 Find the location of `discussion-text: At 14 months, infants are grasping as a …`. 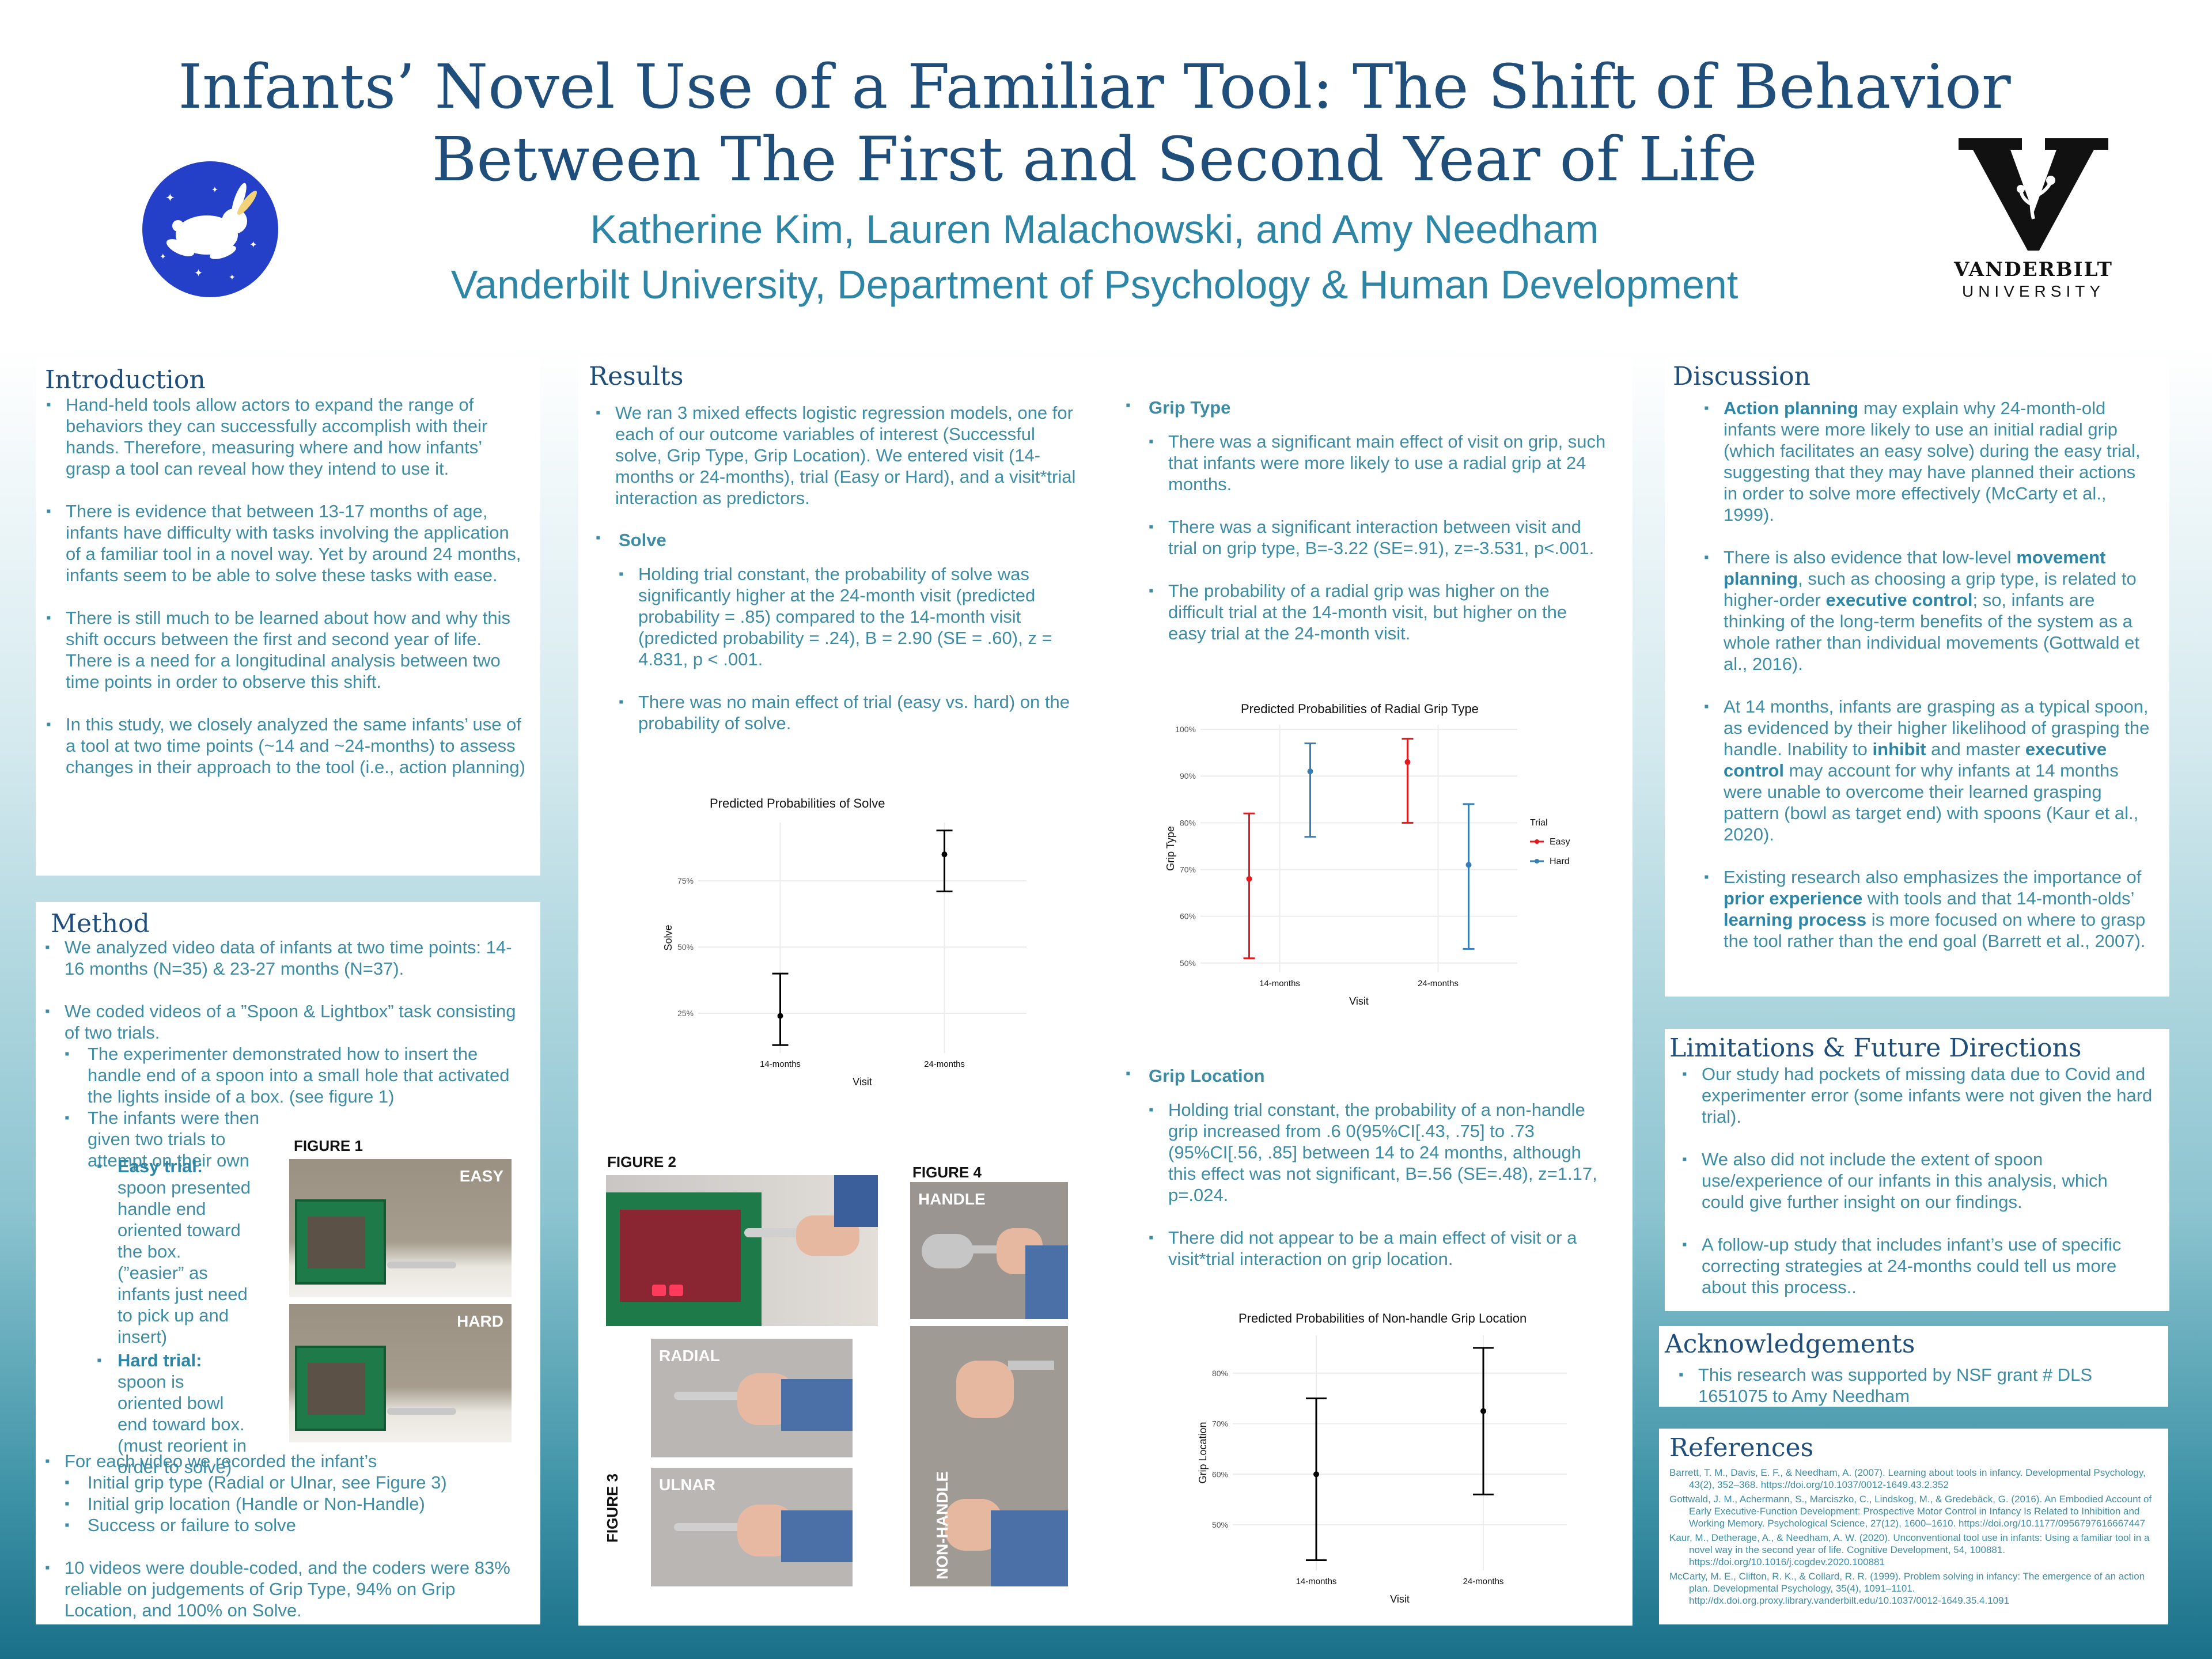

discussion-text: At 14 months, infants are grasping as a … is located at coordinates (1937, 727).